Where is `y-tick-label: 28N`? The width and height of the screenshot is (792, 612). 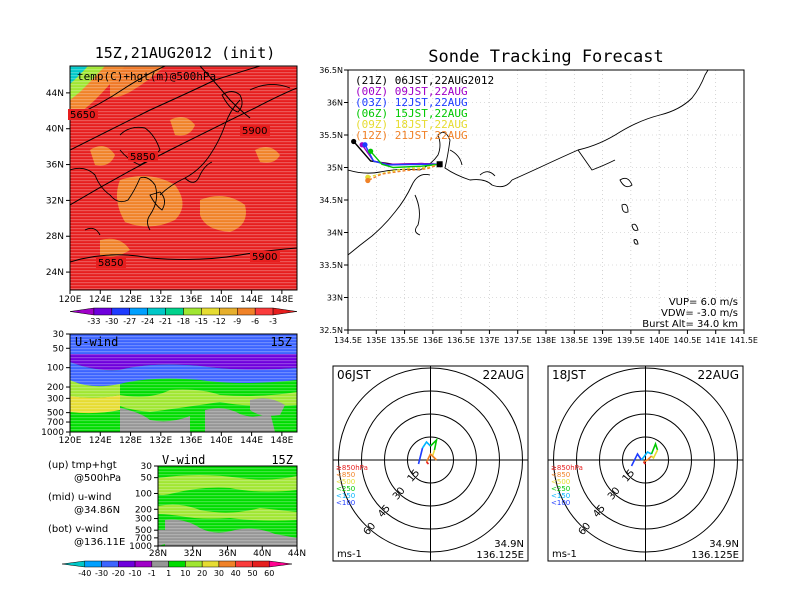
y-tick-label: 28N is located at coordinates (55, 237).